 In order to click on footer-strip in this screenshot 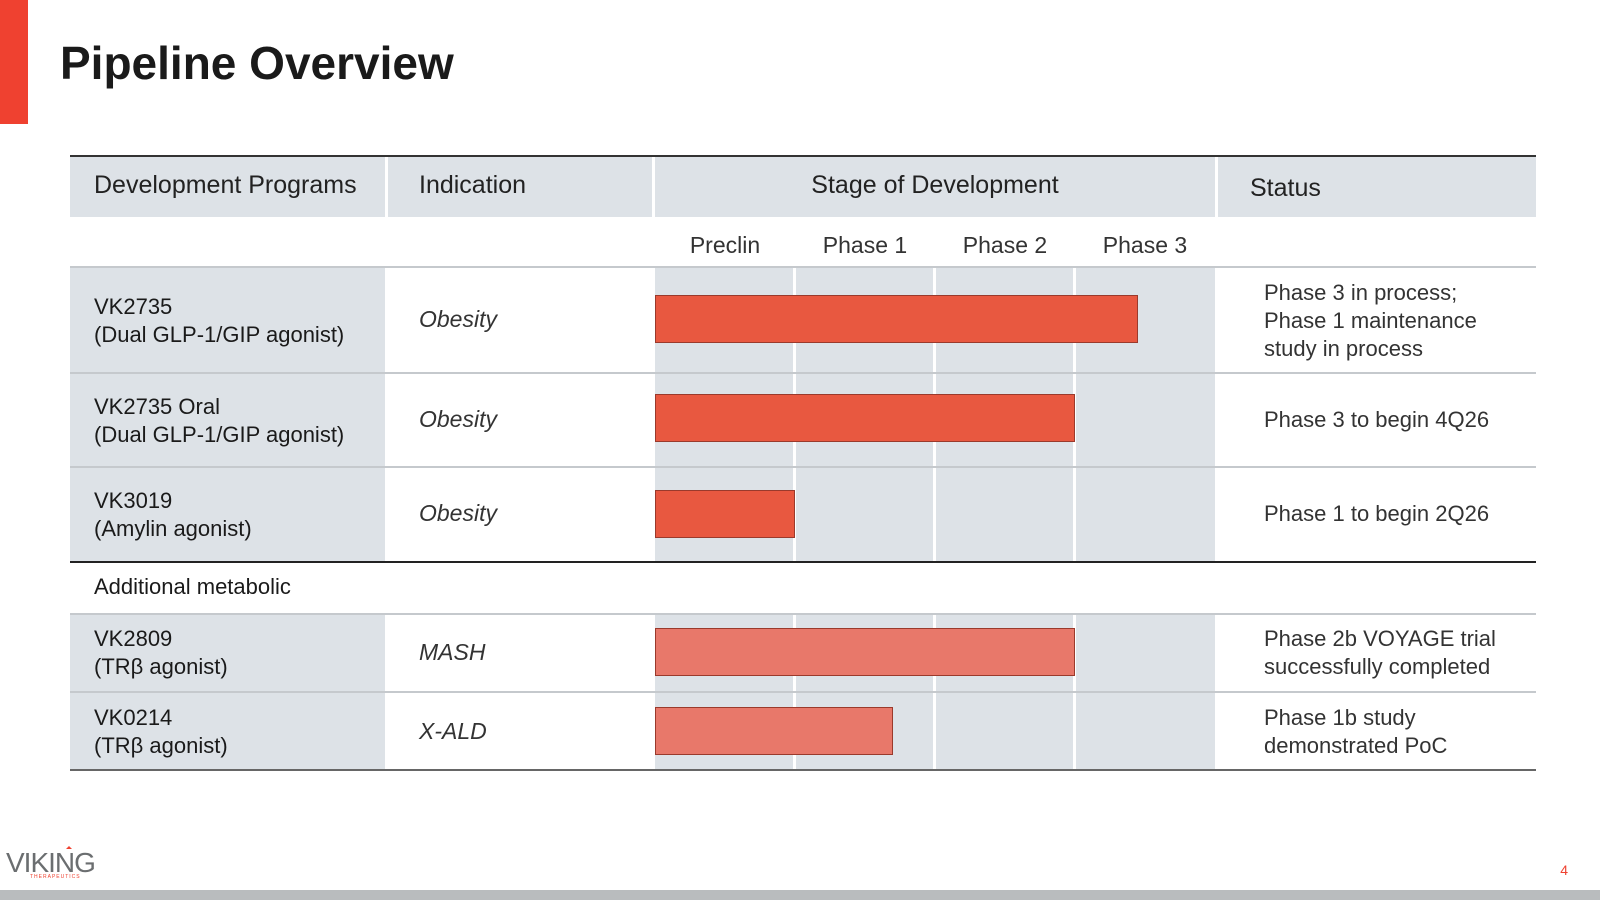, I will do `click(800, 895)`.